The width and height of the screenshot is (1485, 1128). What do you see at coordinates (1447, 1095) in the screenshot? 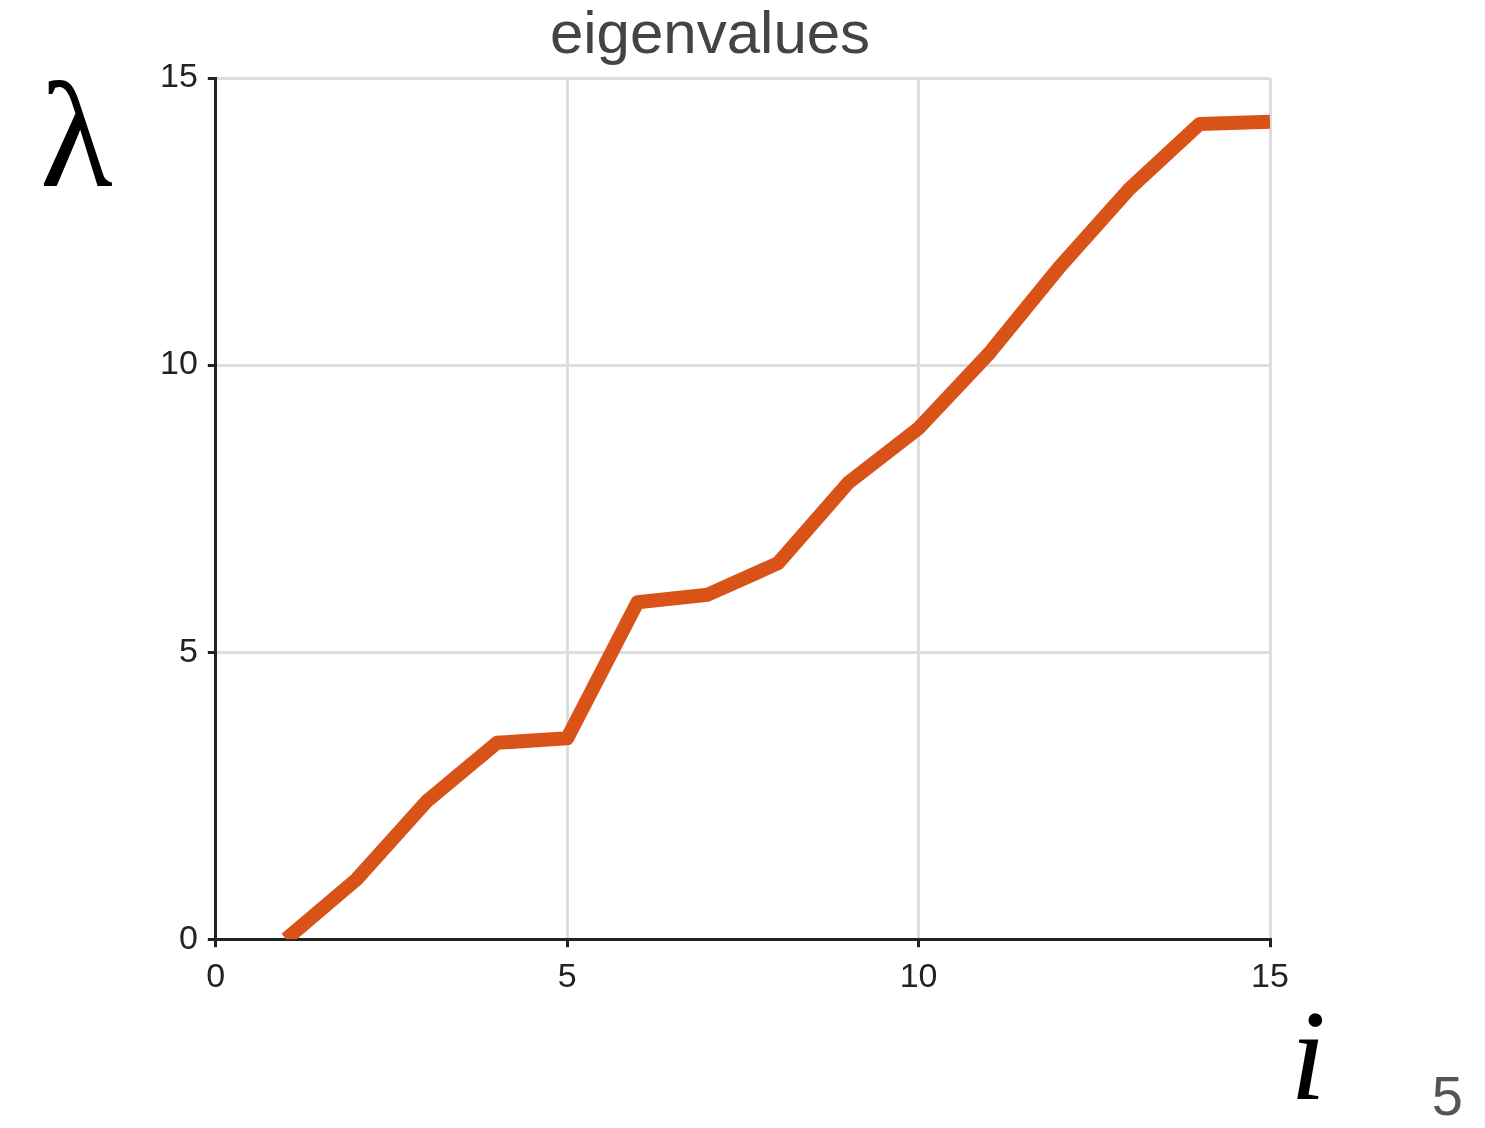
I see `text: 5` at bounding box center [1447, 1095].